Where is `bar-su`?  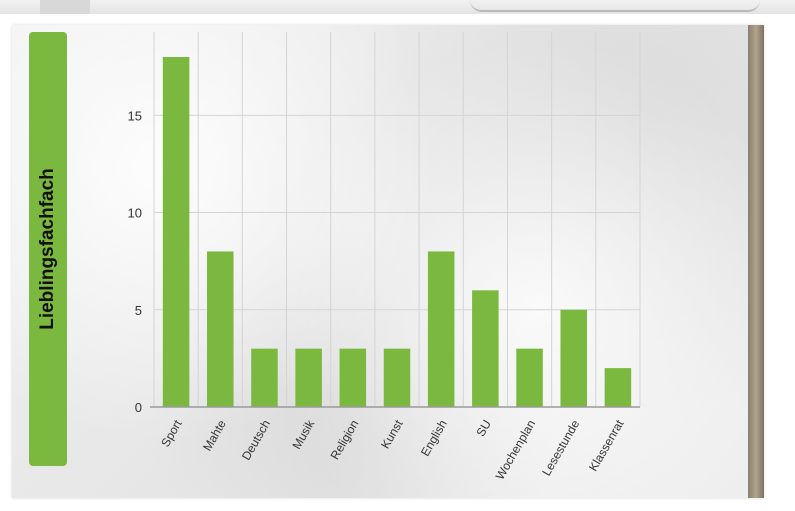 bar-su is located at coordinates (485, 348).